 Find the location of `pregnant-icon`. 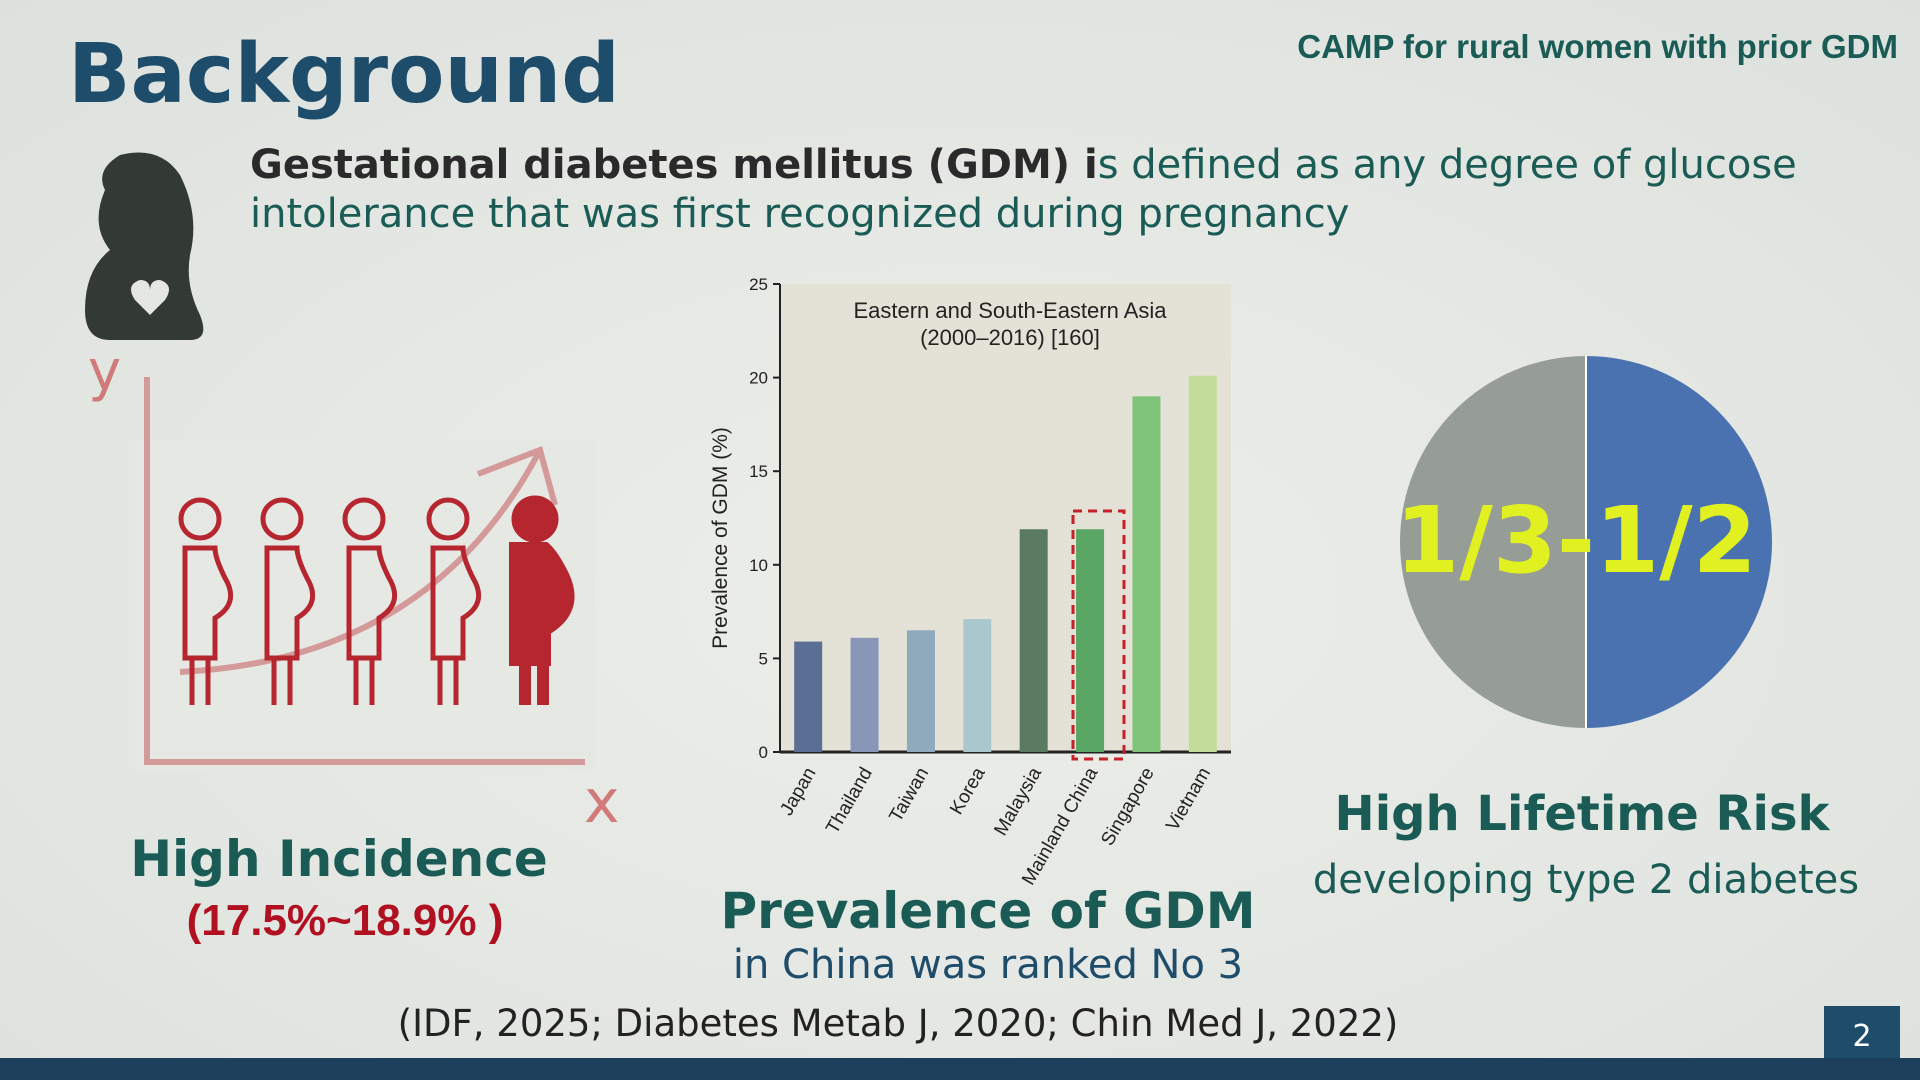

pregnant-icon is located at coordinates (144, 246).